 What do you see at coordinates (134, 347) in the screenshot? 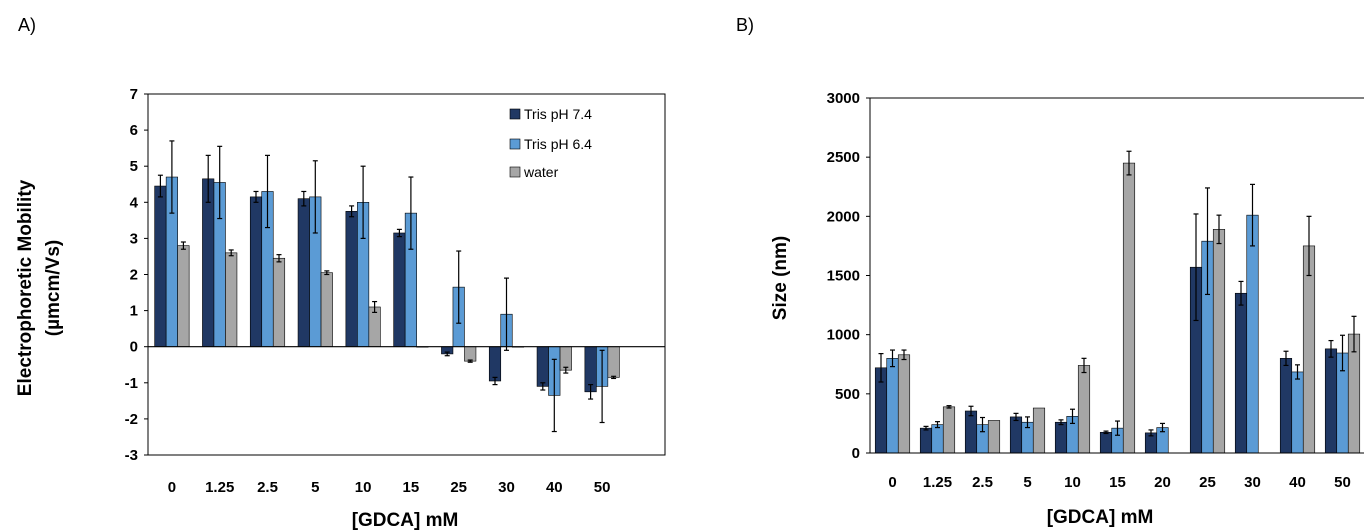
I see `panel-a-y-tick-label: 0` at bounding box center [134, 347].